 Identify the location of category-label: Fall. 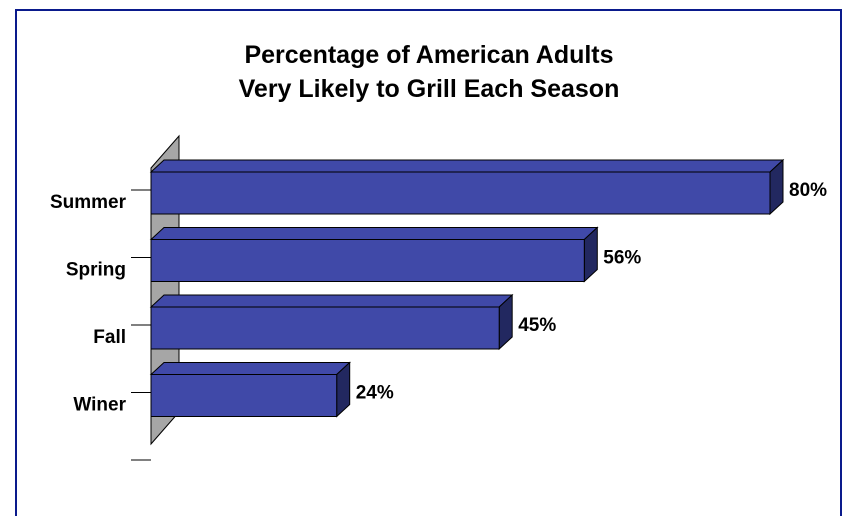
(109, 337).